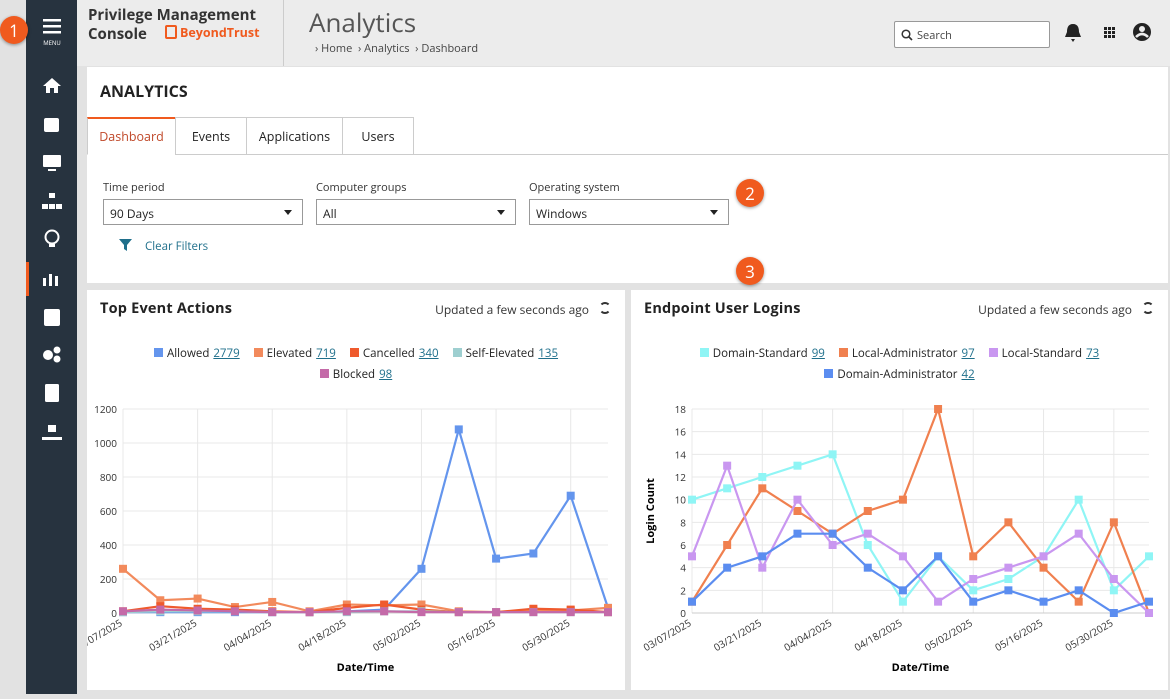 The image size is (1170, 699). Describe the element at coordinates (117, 34) in the screenshot. I see `product-line: Console` at that location.